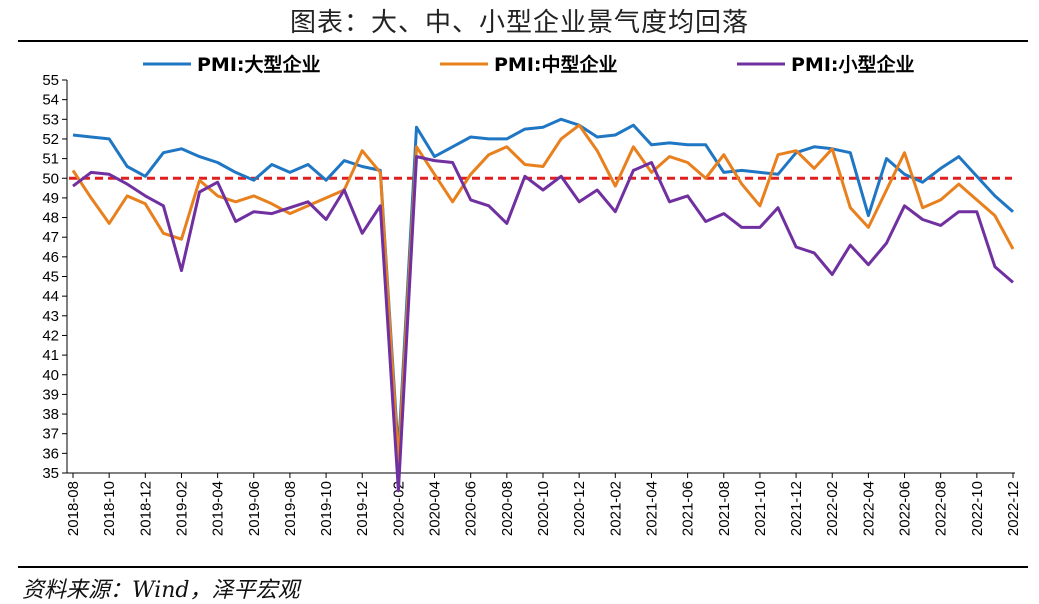 This screenshot has height=604, width=1039. What do you see at coordinates (145, 508) in the screenshot?
I see `x-tick-label: 2018-12` at bounding box center [145, 508].